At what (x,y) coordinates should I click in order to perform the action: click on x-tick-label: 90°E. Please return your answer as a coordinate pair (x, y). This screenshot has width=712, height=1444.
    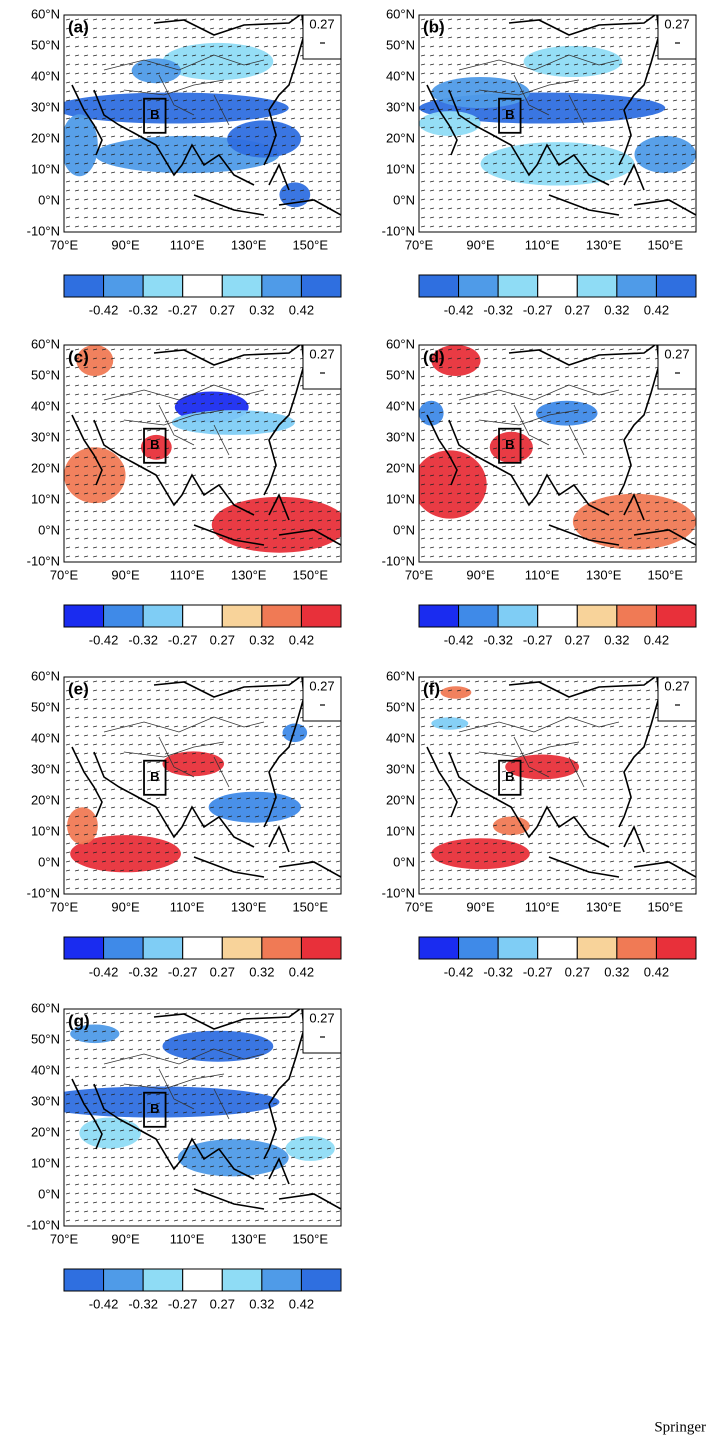
    Looking at the image, I should click on (125, 574).